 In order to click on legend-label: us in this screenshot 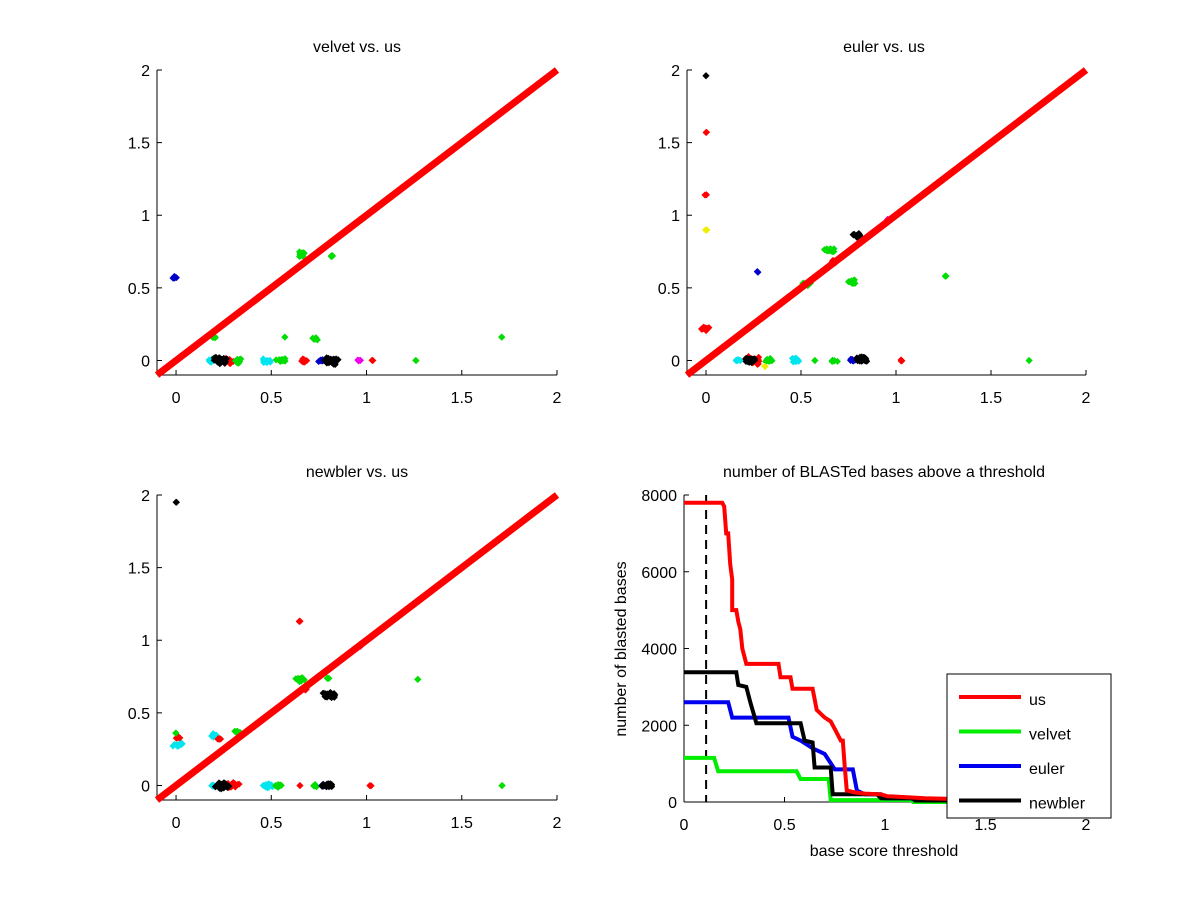, I will do `click(1037, 700)`.